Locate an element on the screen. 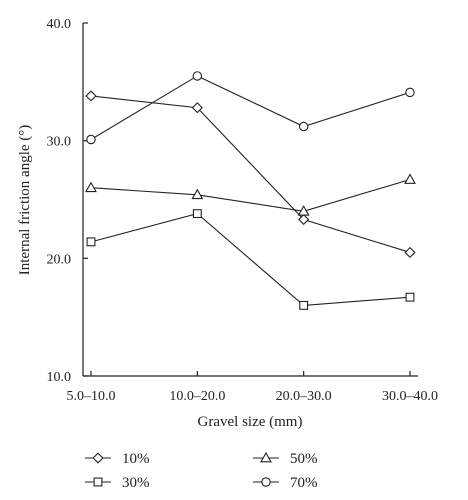  series-line-70pct is located at coordinates (250, 107).